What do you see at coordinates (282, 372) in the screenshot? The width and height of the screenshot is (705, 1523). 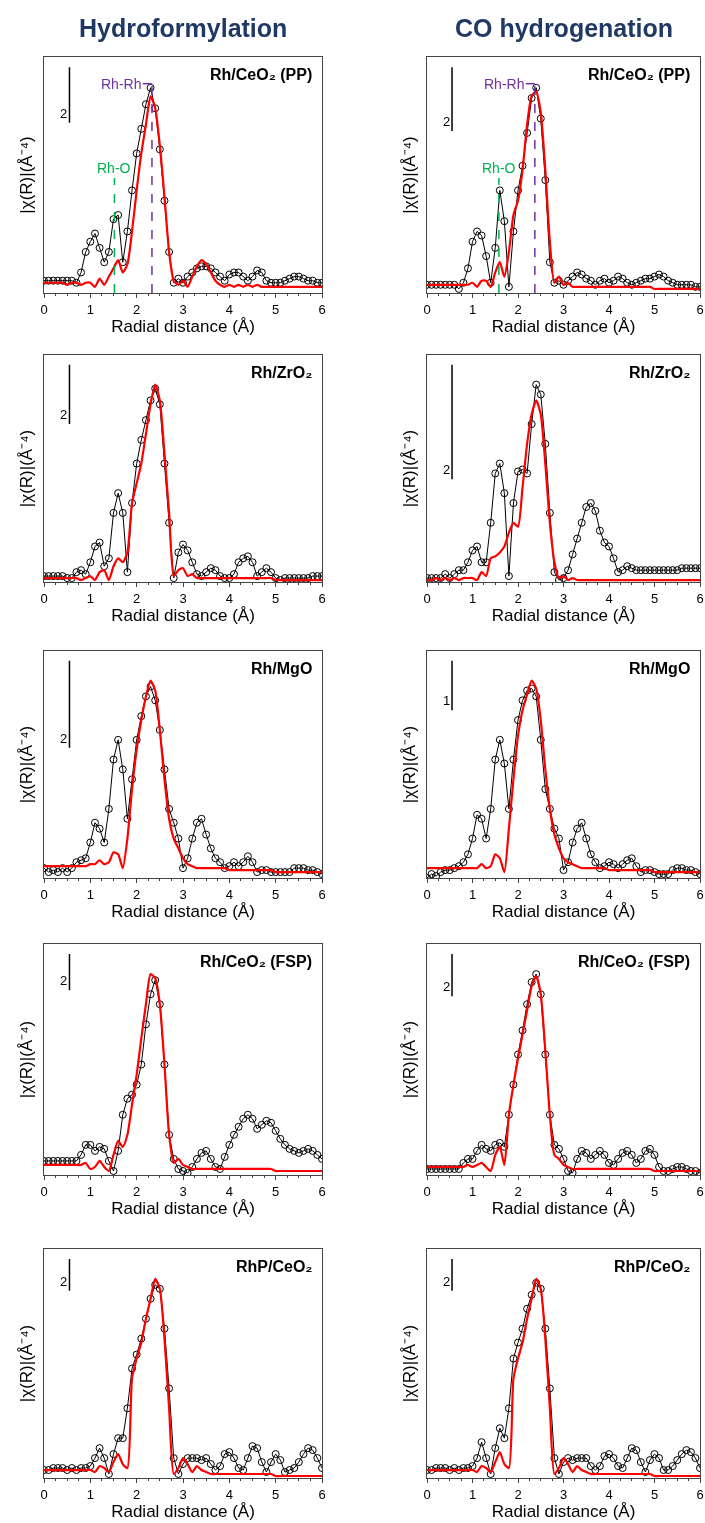 I see `text: Rh/ZrO₂` at bounding box center [282, 372].